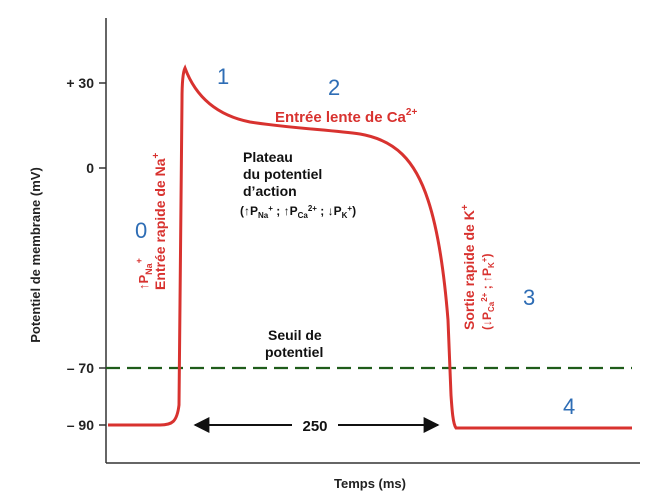 This screenshot has width=648, height=501. Describe the element at coordinates (334, 87) in the screenshot. I see `phase-number-2: 2` at that location.